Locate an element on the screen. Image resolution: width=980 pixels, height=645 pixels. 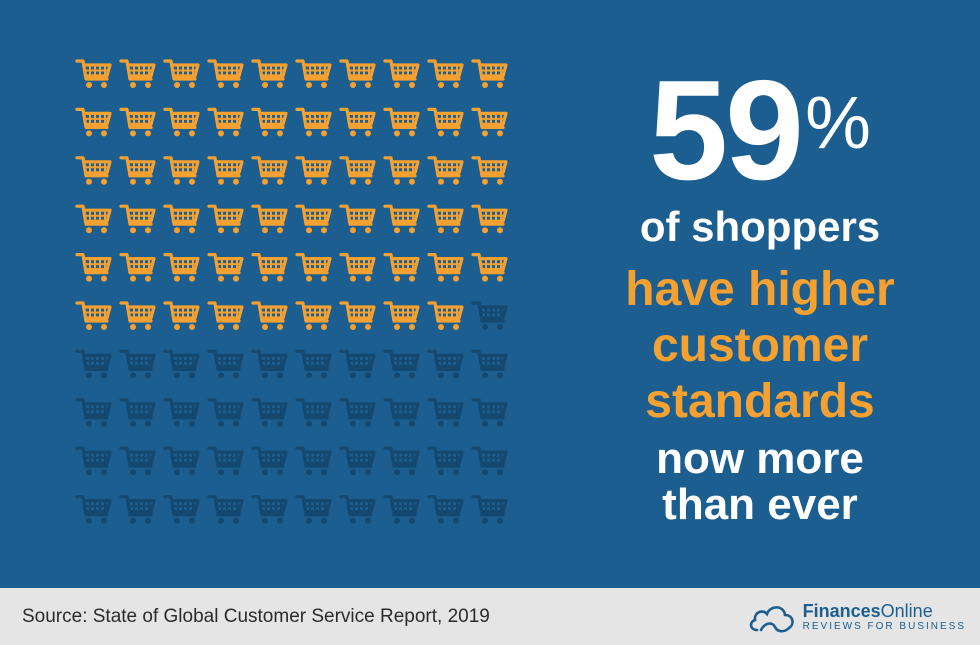
logo-name-bold: Finances is located at coordinates (841, 611).